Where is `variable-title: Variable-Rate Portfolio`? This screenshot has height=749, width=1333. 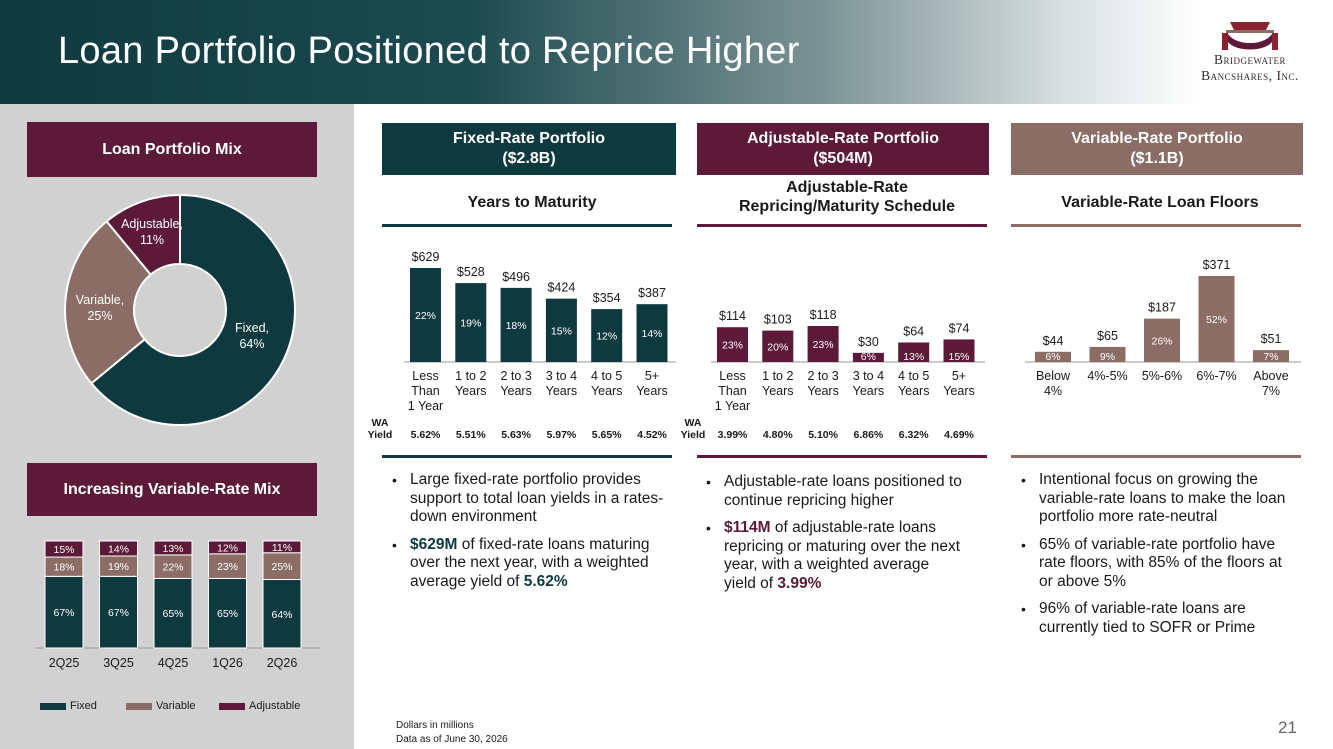
variable-title: Variable-Rate Portfolio is located at coordinates (1157, 139).